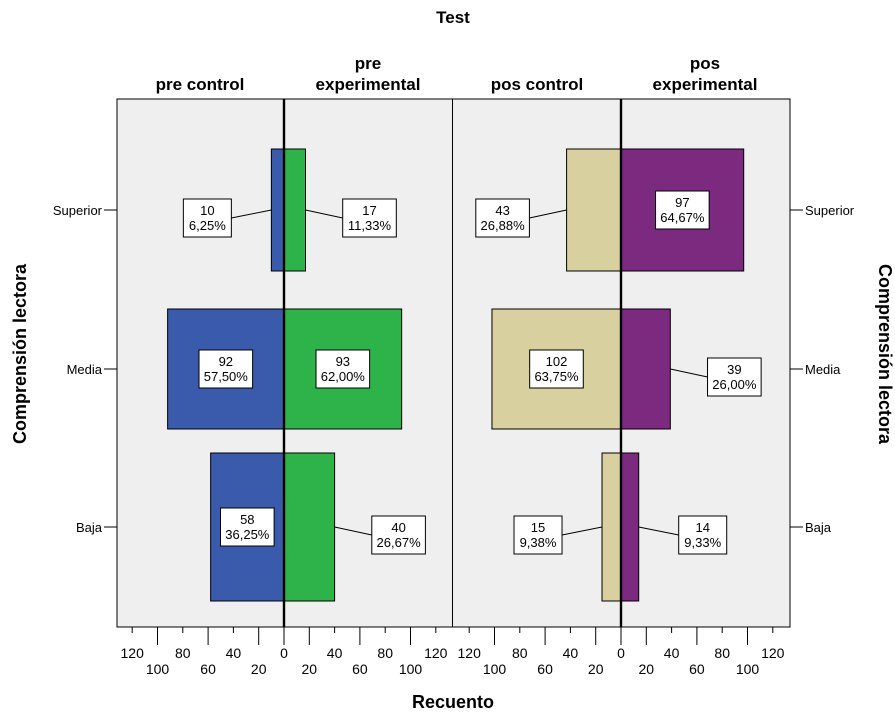  I want to click on x-tick-pre-l120: 120, so click(133, 653).